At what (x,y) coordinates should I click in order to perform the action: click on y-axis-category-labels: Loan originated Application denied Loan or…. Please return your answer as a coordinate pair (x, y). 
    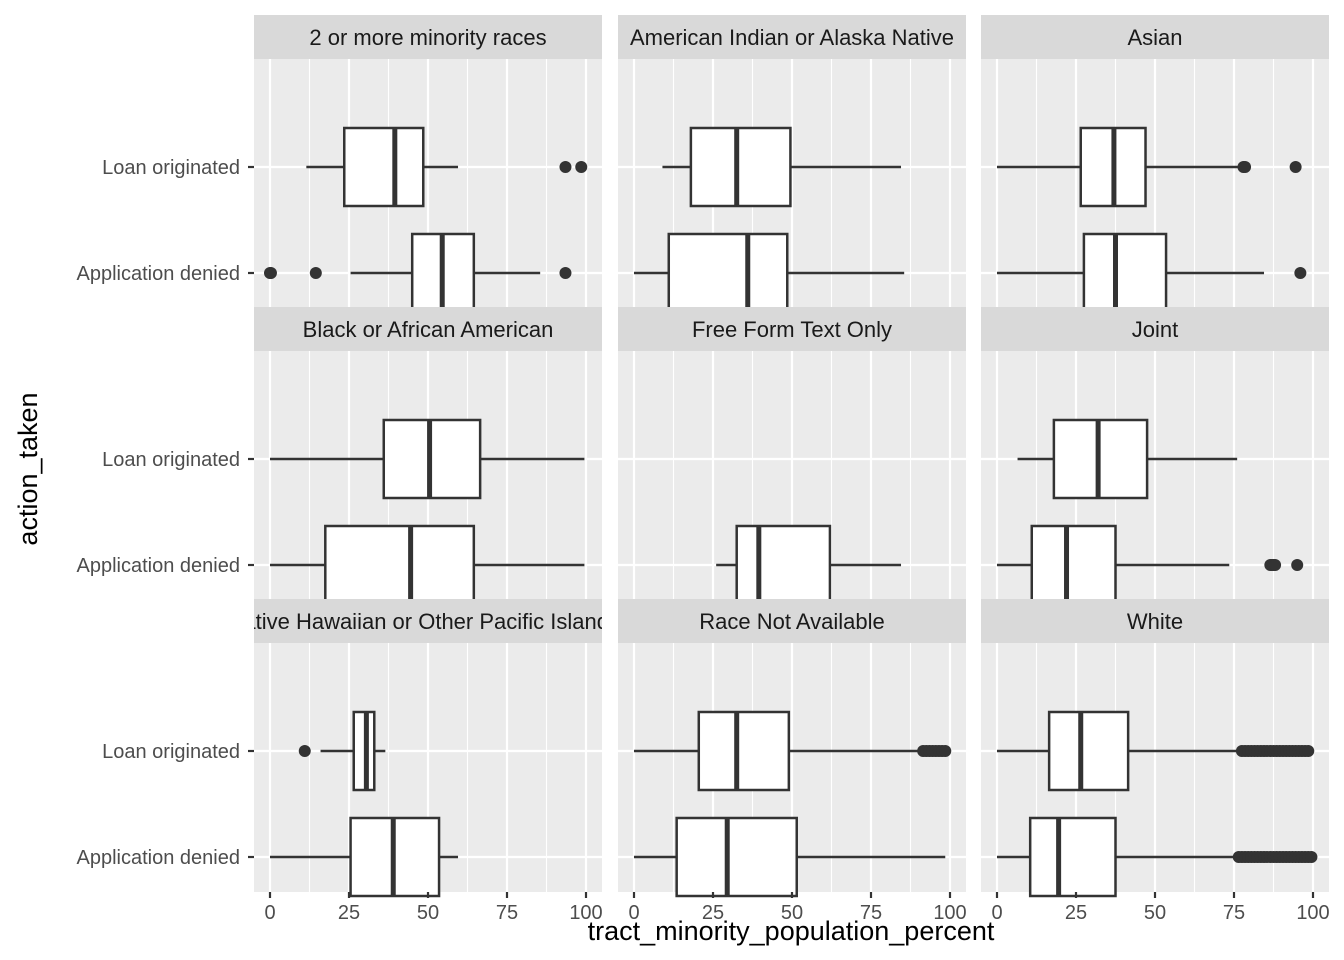
    Looking at the image, I should click on (165, 513).